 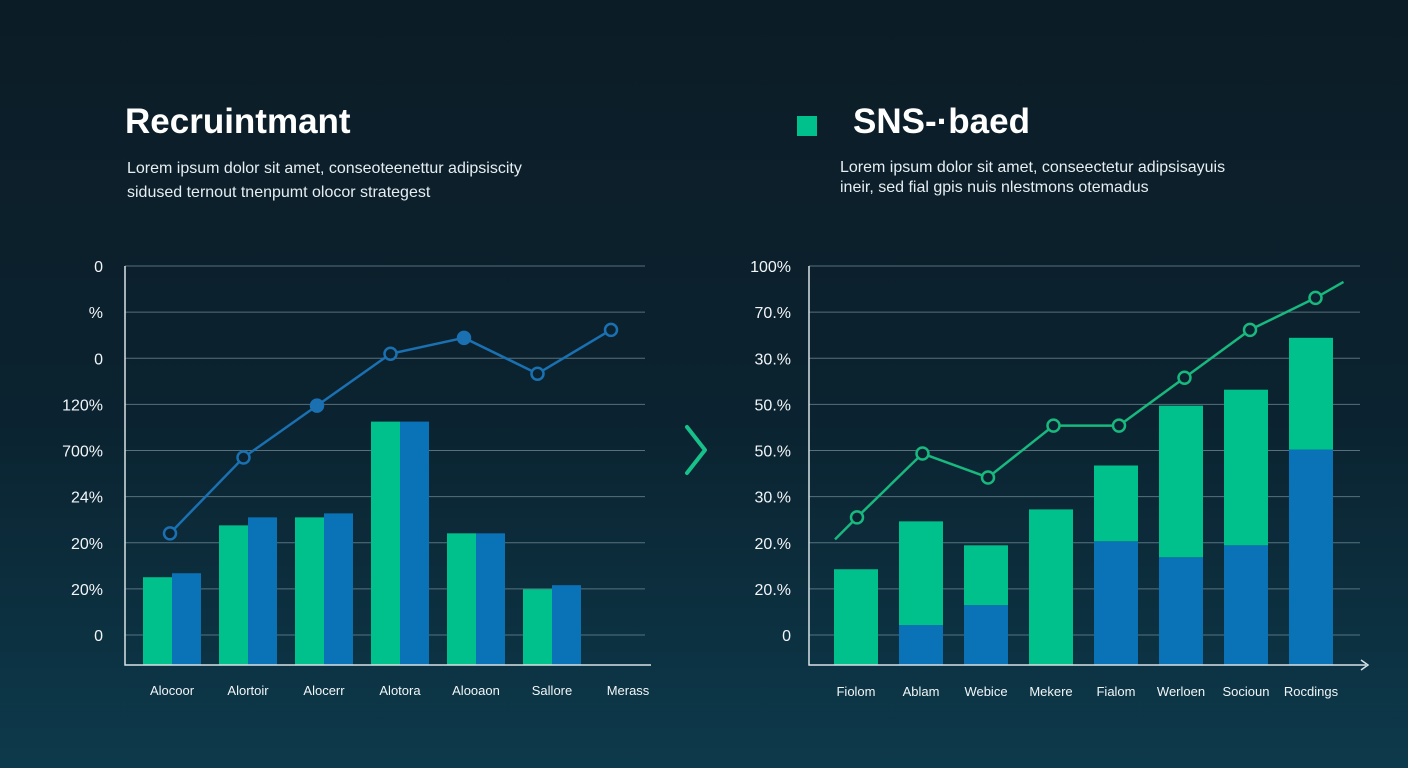 What do you see at coordinates (770, 267) in the screenshot?
I see `y-tick-label: 100%` at bounding box center [770, 267].